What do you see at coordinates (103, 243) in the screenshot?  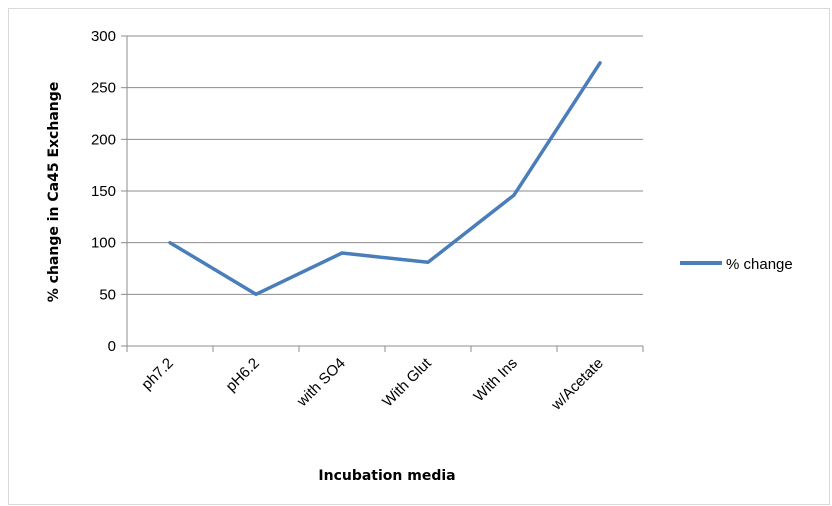 I see `y-tick-label: 100` at bounding box center [103, 243].